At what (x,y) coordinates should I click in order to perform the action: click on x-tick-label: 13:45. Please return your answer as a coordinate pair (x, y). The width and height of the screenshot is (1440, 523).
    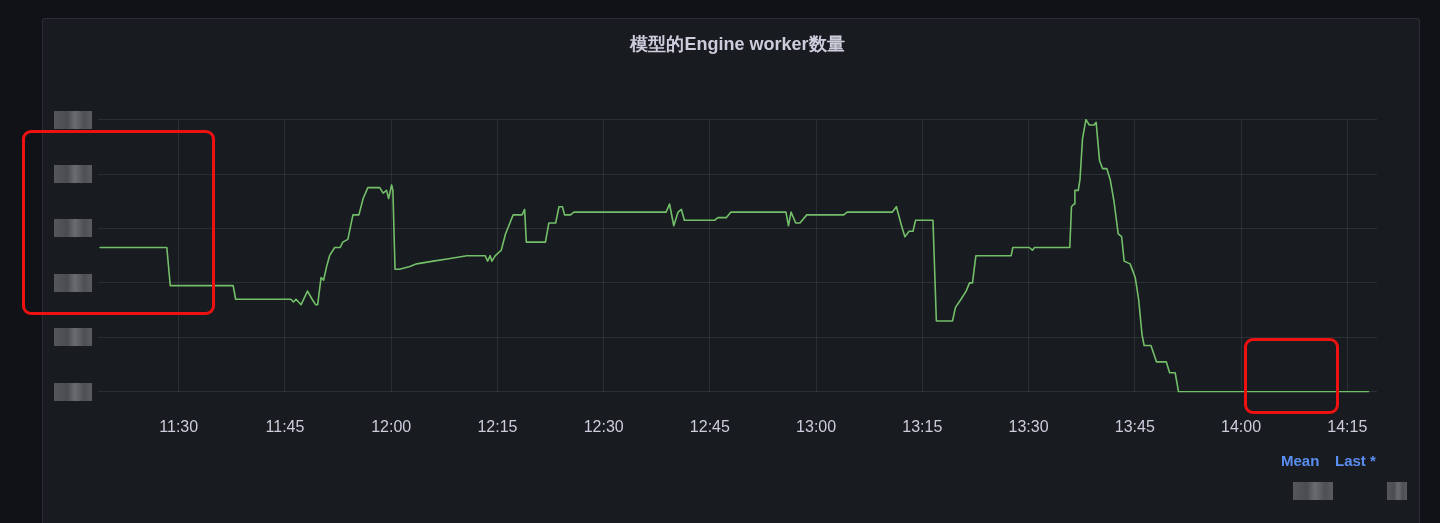
    Looking at the image, I should click on (1134, 426).